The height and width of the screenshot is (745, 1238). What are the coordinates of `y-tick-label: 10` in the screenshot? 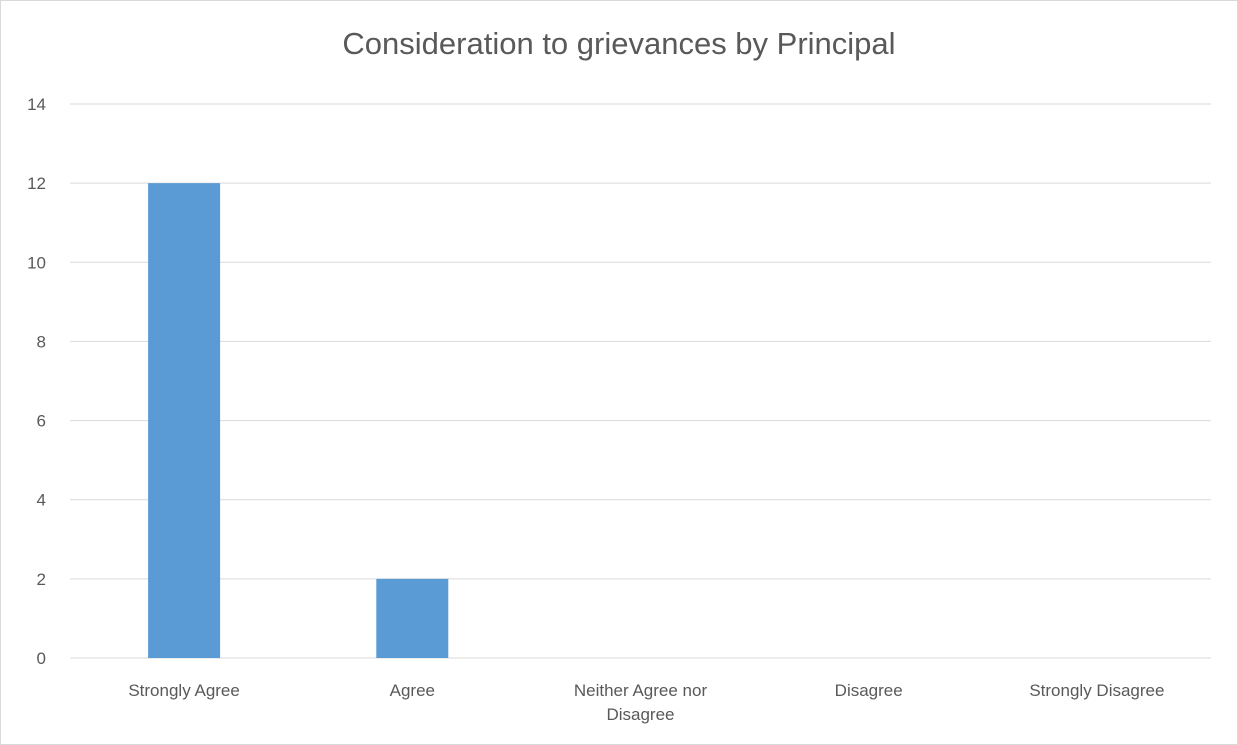 It's located at (36, 262).